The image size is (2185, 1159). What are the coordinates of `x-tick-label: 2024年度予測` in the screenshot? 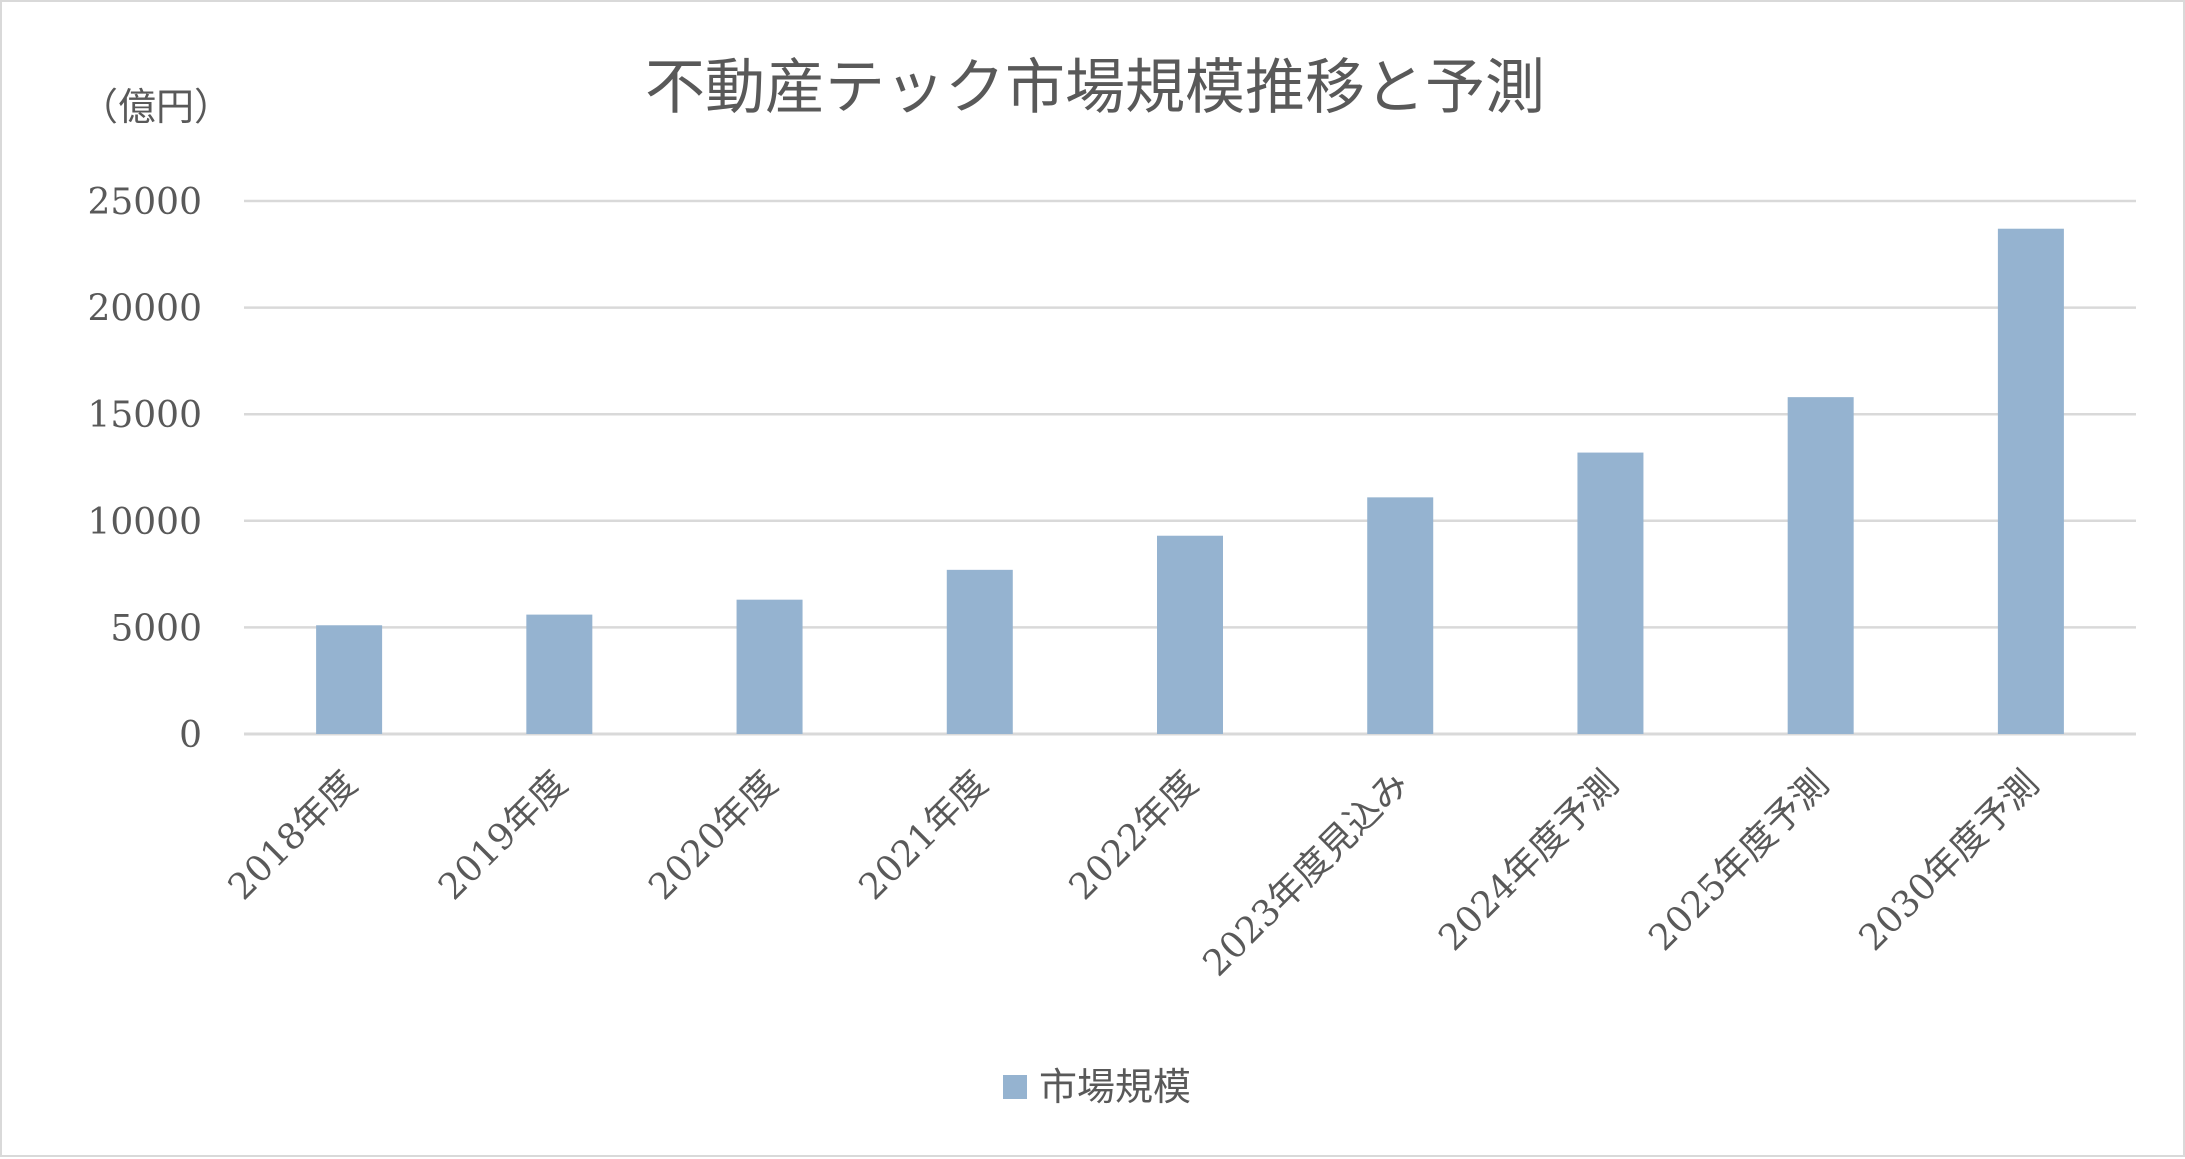 It's located at (1529, 861).